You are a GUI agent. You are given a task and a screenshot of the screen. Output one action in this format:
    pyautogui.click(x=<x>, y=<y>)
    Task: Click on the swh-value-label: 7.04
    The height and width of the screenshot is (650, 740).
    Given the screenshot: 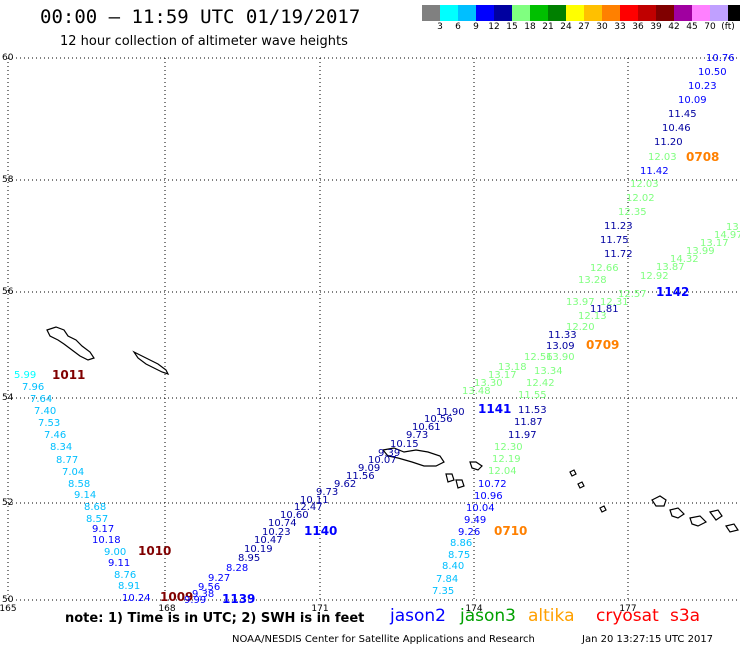 What is the action you would take?
    pyautogui.click(x=73, y=472)
    